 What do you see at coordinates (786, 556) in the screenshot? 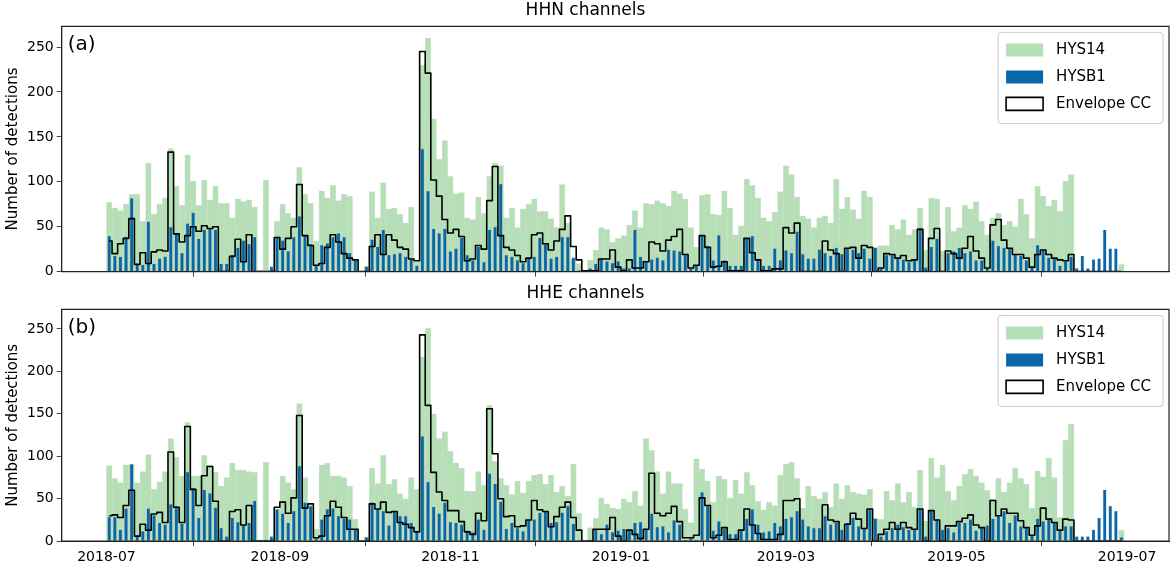
I see `x-tick-label: 2019-03` at bounding box center [786, 556].